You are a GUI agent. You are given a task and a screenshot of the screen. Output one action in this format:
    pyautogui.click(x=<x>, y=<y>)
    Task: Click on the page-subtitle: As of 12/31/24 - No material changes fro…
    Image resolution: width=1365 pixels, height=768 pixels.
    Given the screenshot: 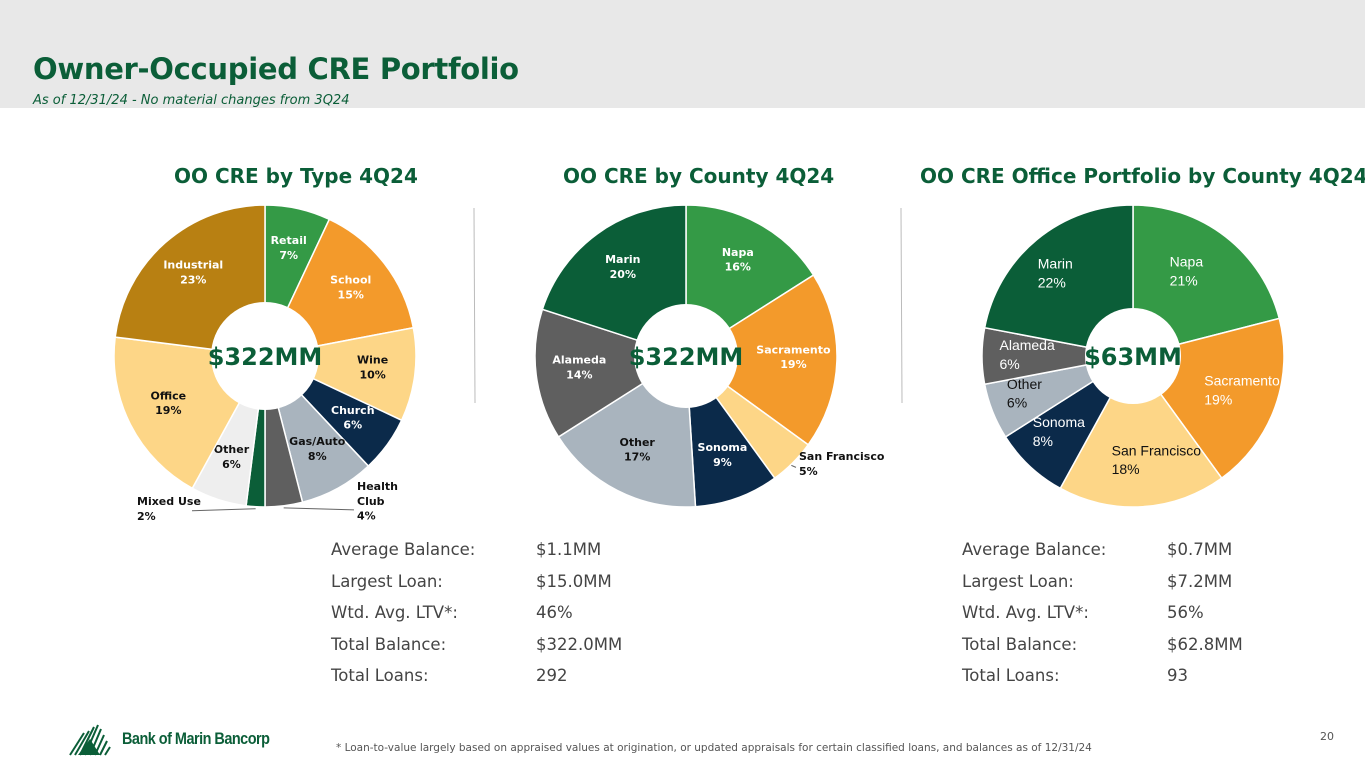 What is the action you would take?
    pyautogui.click(x=191, y=100)
    